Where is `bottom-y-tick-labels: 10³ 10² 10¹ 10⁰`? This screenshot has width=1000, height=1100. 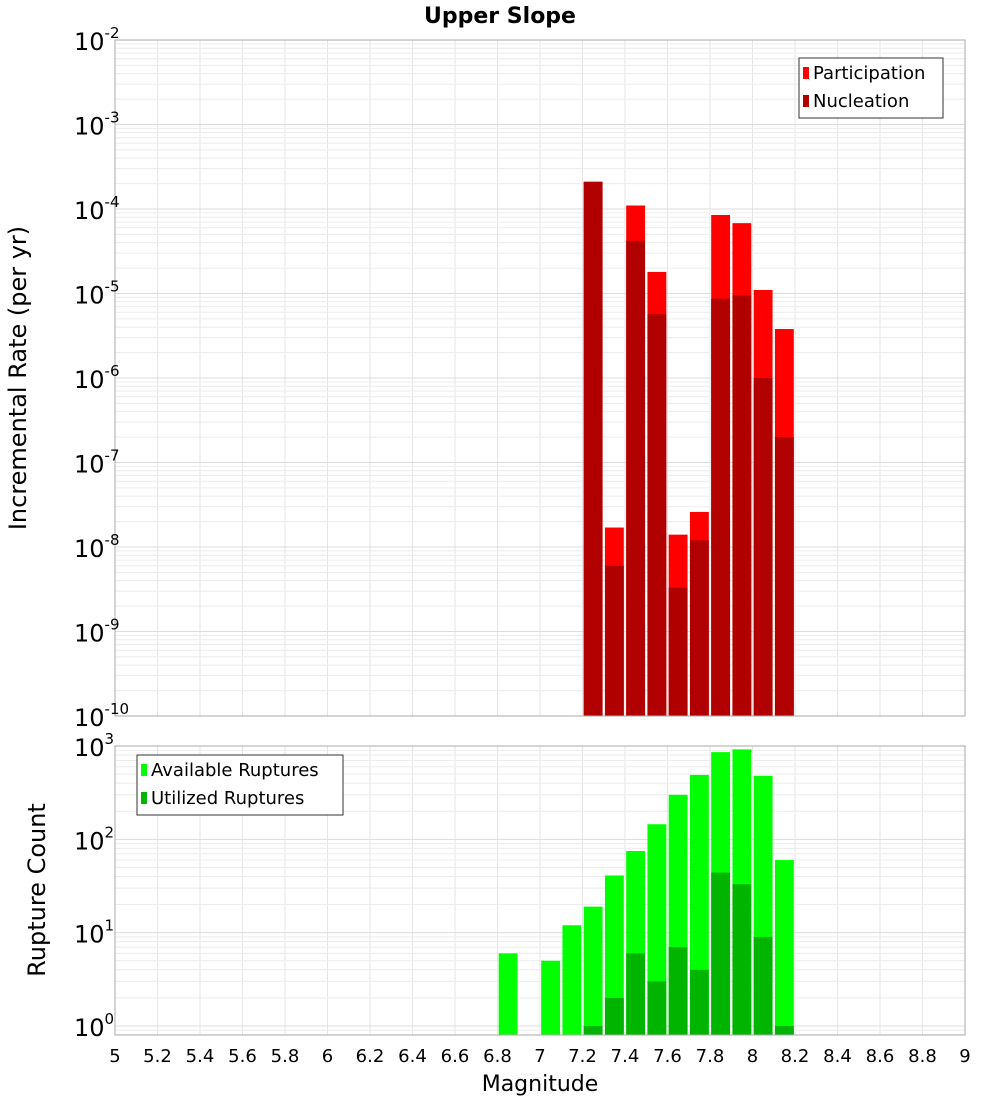
bottom-y-tick-labels: 10³ 10² 10¹ 10⁰ is located at coordinates (94, 886).